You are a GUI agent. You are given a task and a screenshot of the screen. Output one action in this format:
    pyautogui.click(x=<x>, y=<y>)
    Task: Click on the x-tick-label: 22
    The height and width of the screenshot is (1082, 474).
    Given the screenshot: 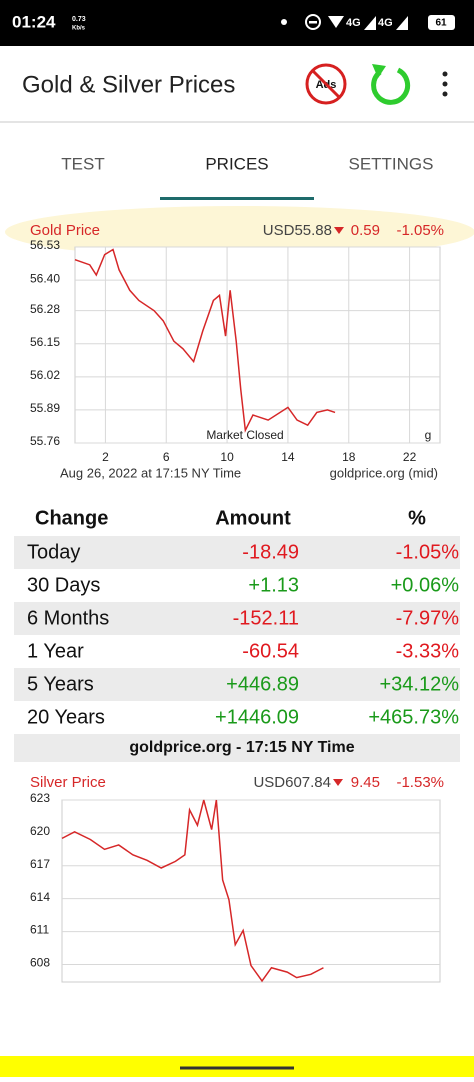 What is the action you would take?
    pyautogui.click(x=410, y=457)
    